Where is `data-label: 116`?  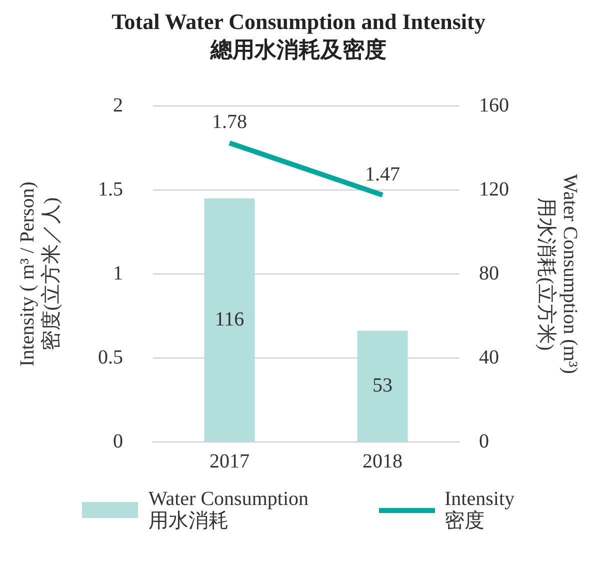 data-label: 116 is located at coordinates (229, 319).